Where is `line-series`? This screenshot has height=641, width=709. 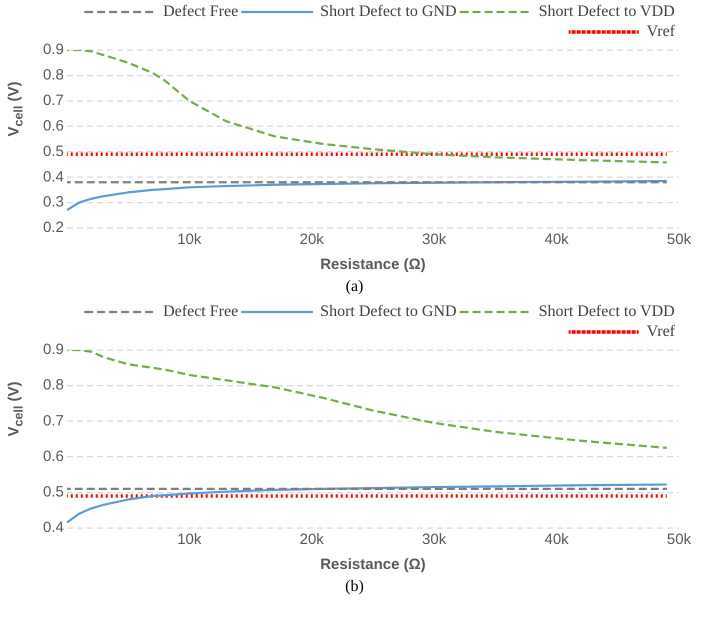
line-series is located at coordinates (367, 399).